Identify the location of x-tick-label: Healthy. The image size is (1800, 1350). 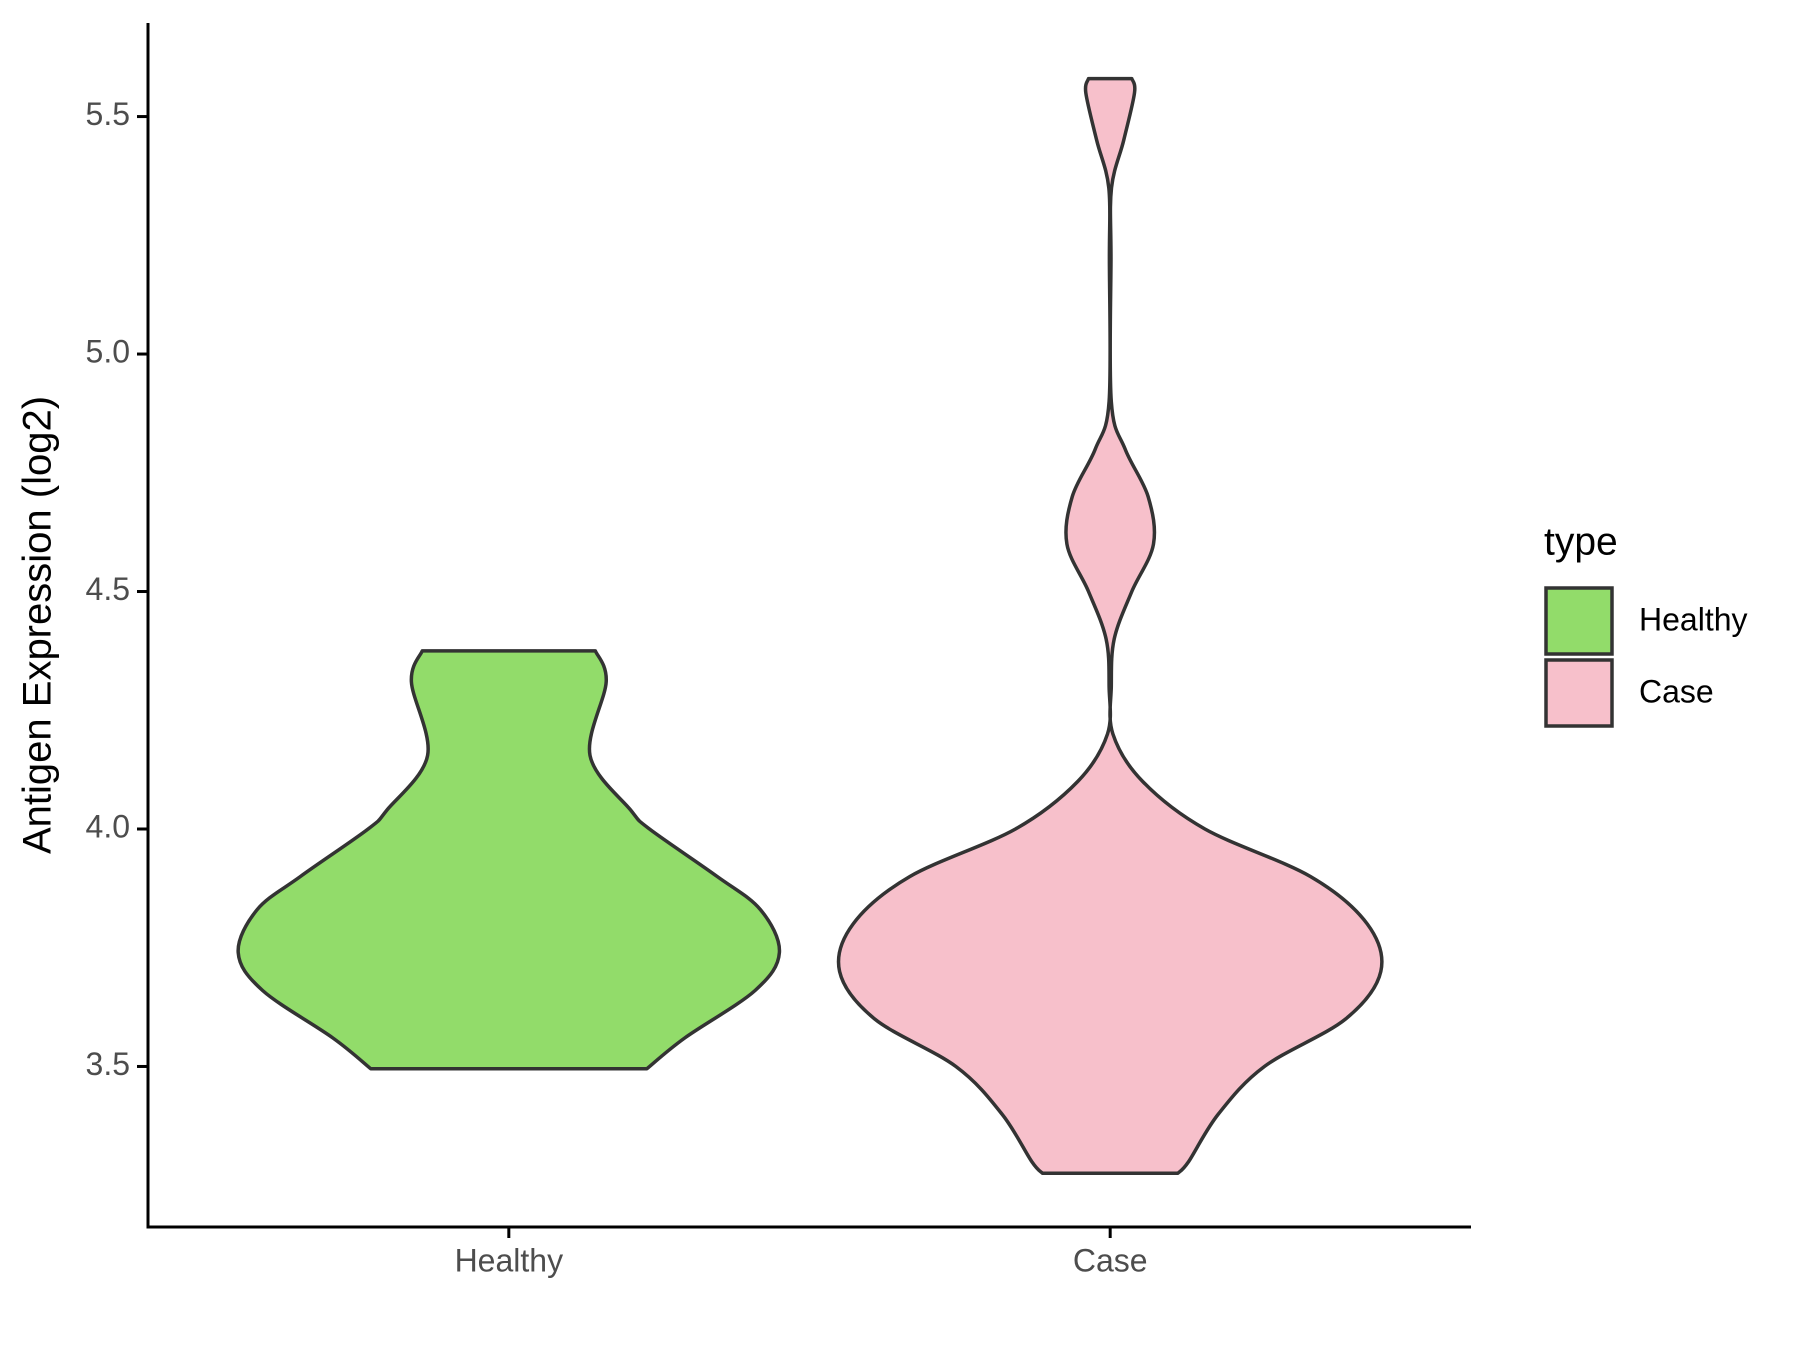
(509, 1260).